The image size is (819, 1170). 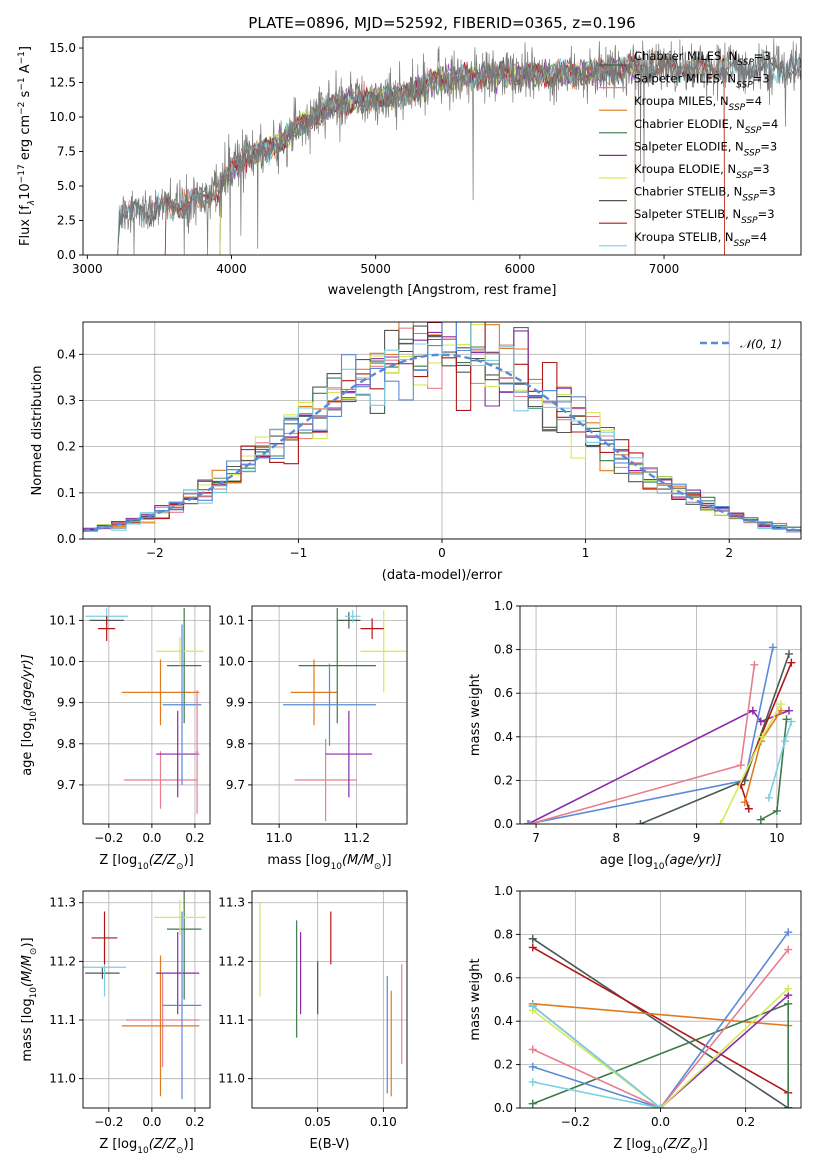 I want to click on x-axis-label: E(B-V), so click(x=329, y=1144).